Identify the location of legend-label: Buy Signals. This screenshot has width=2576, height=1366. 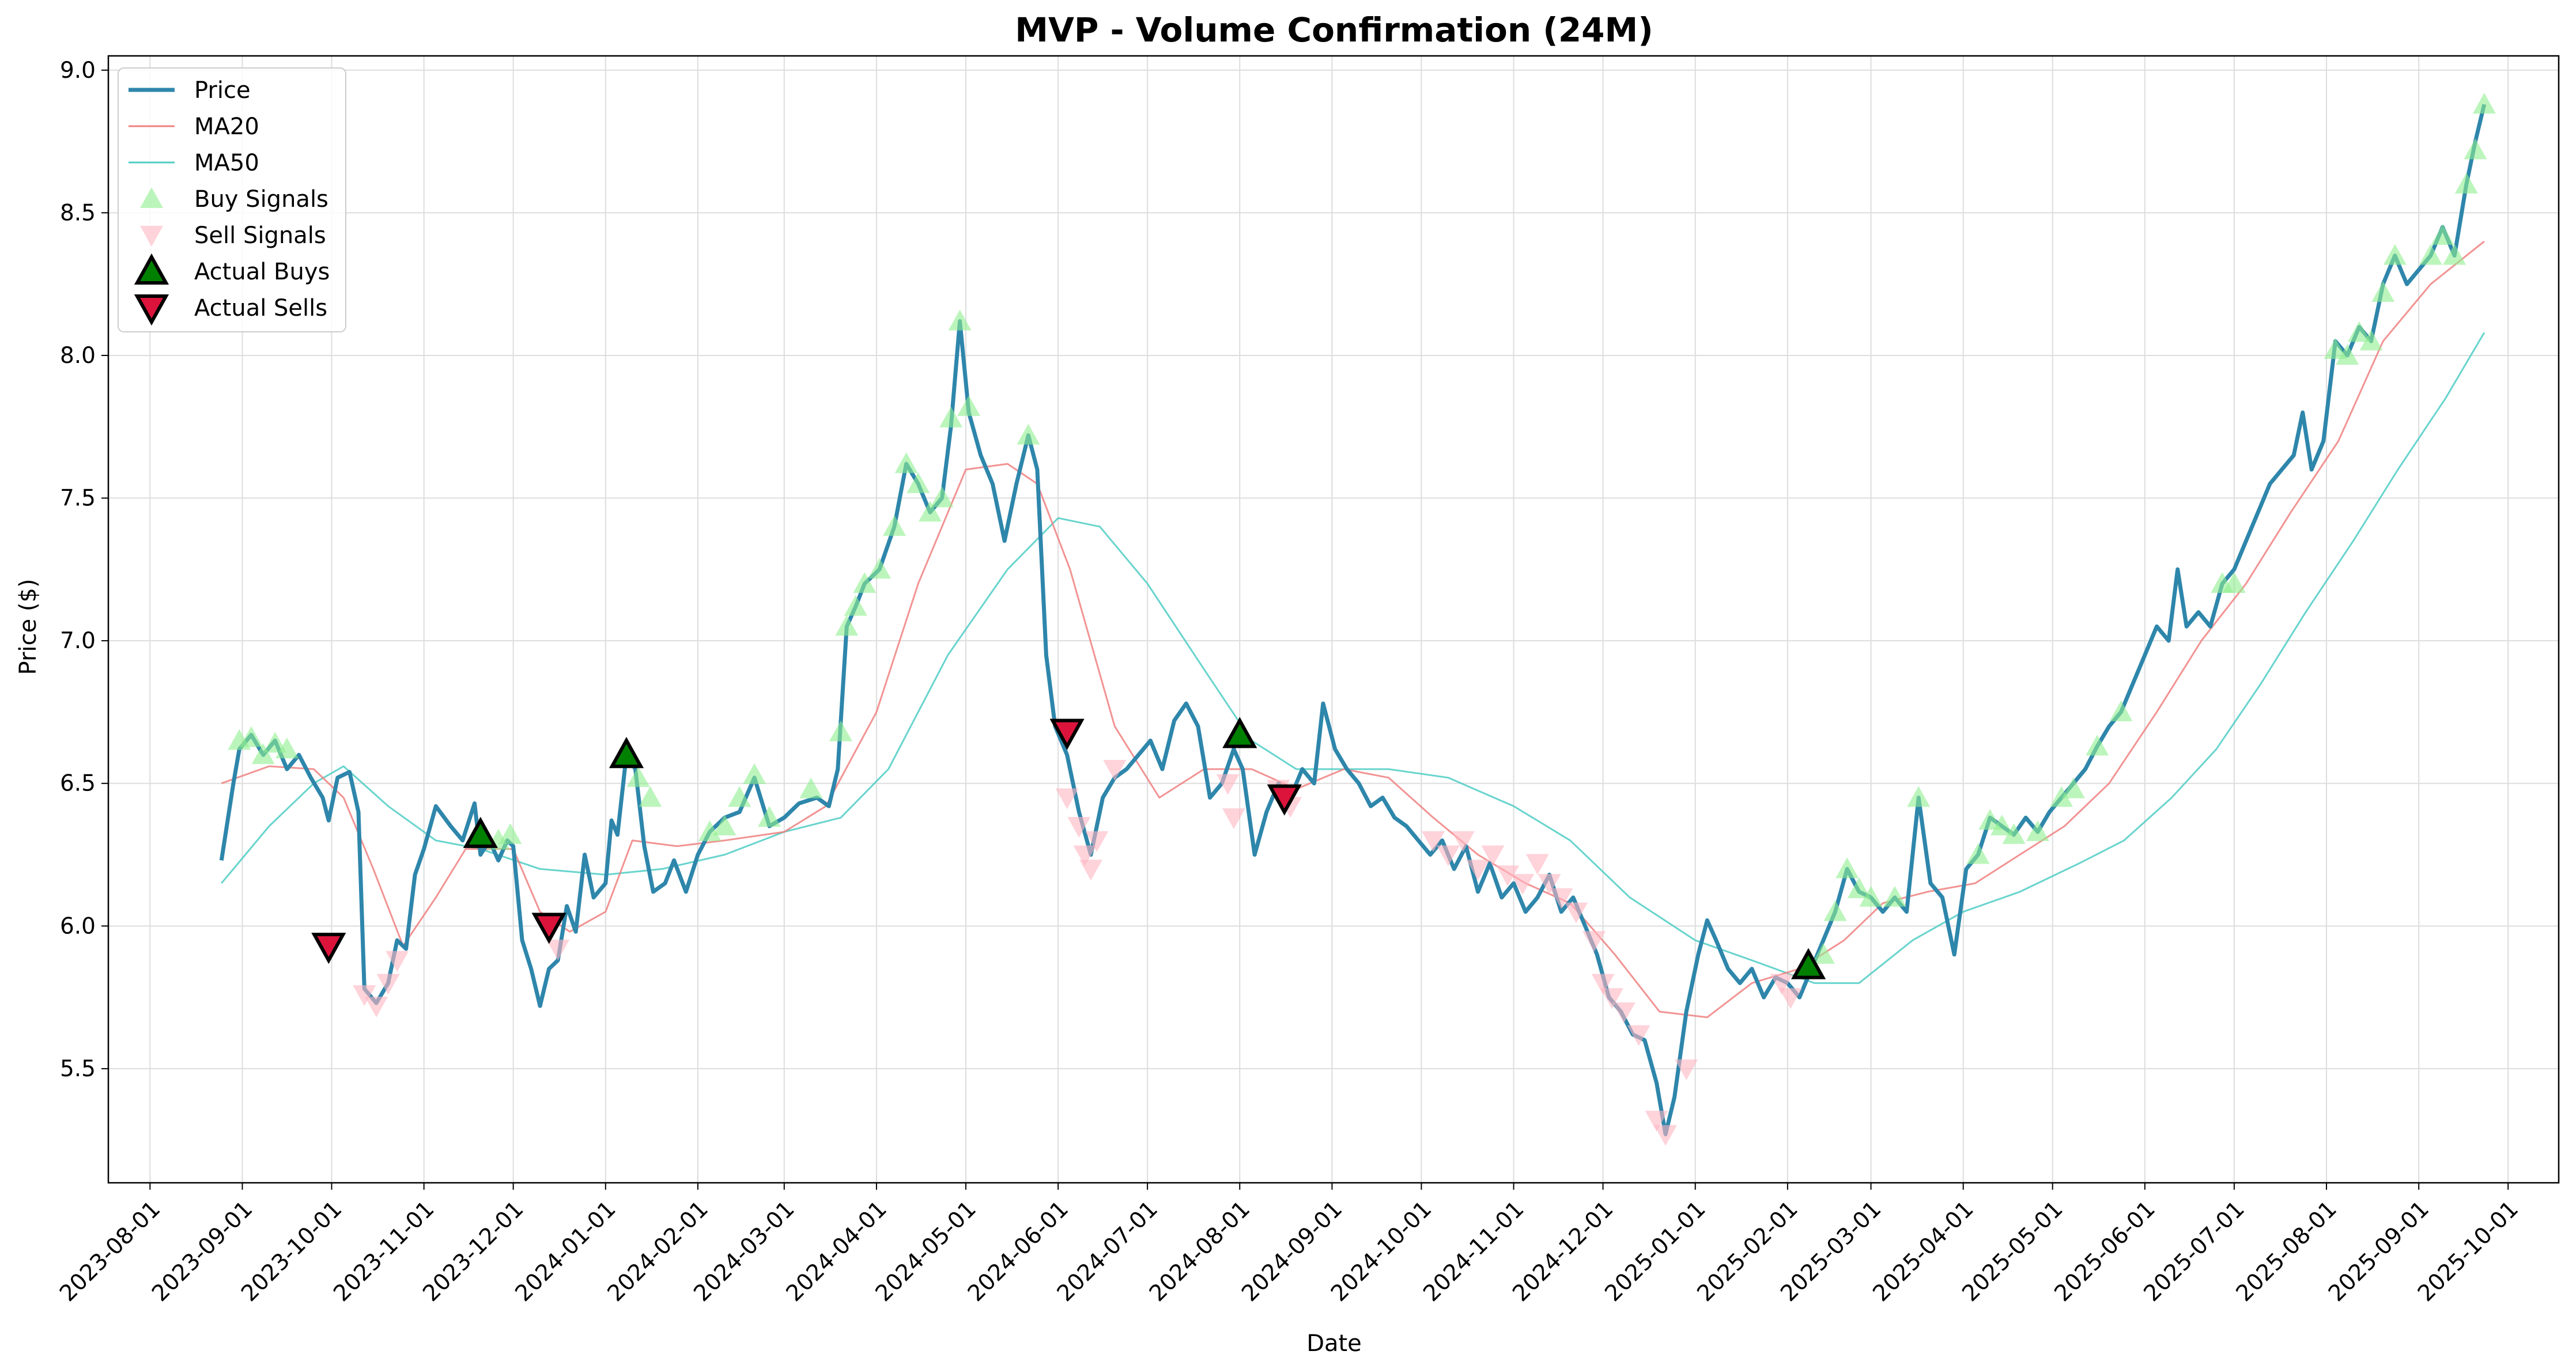
(261, 199).